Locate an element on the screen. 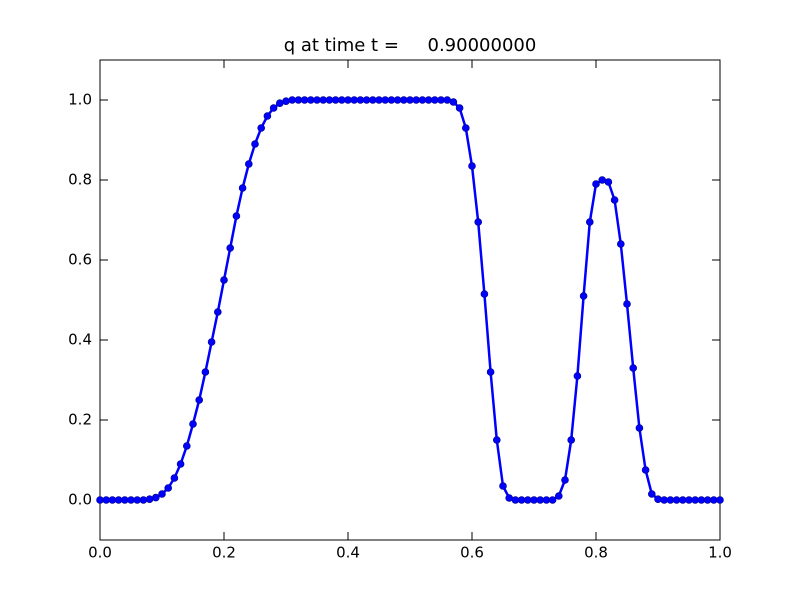 The width and height of the screenshot is (800, 600). y-tick-label: 0.0 is located at coordinates (80, 500).